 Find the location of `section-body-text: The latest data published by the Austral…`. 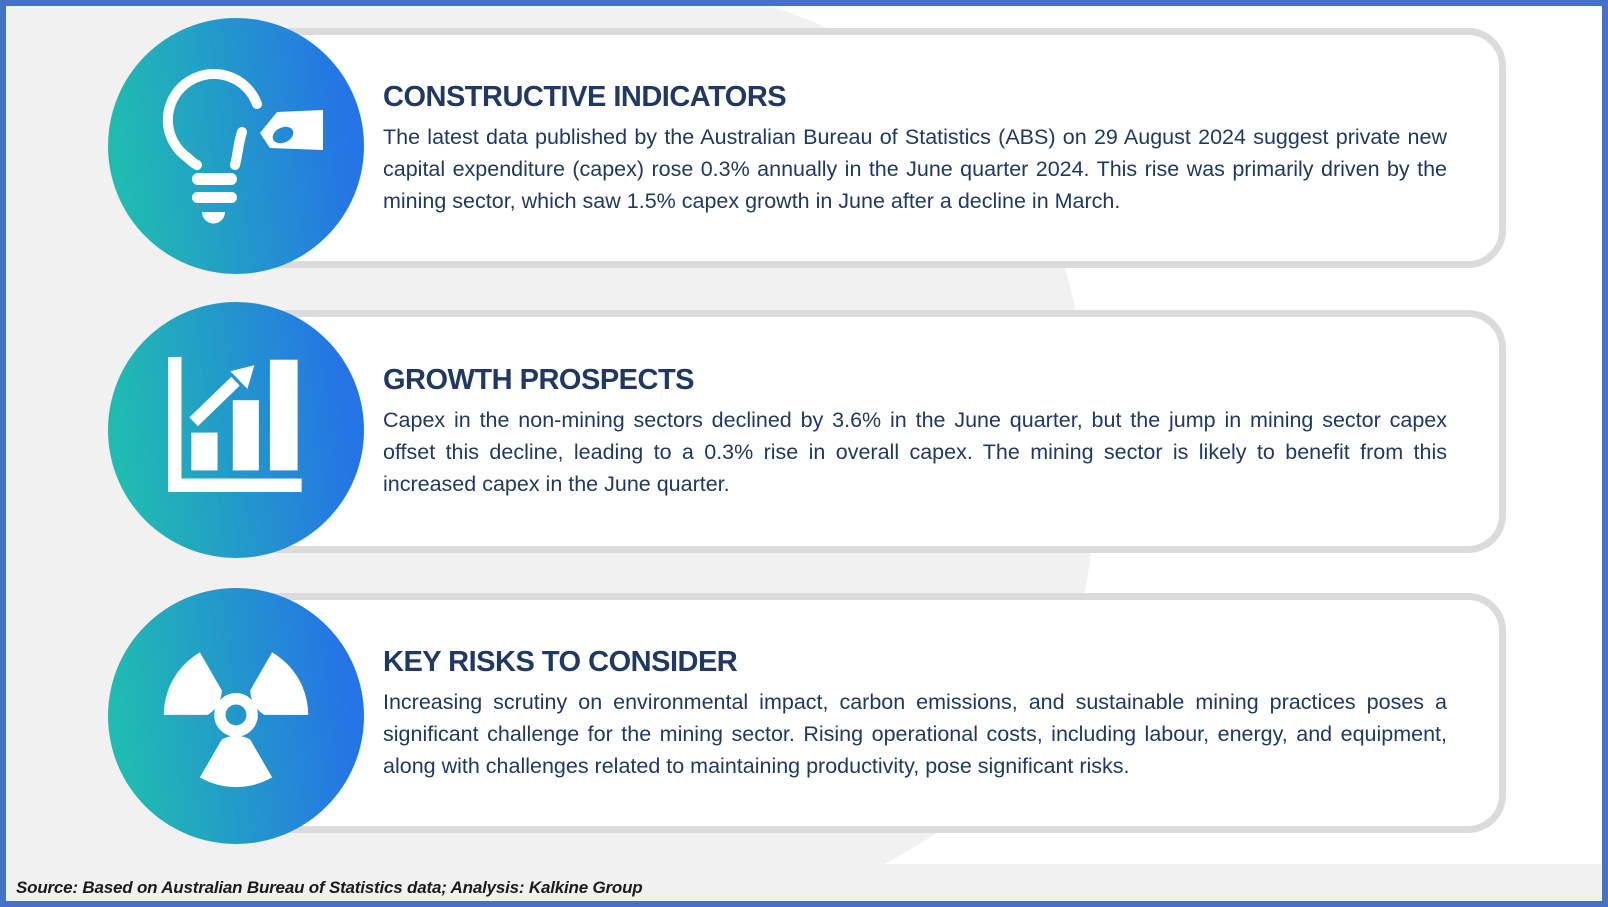

section-body-text: The latest data published by the Austral… is located at coordinates (915, 168).